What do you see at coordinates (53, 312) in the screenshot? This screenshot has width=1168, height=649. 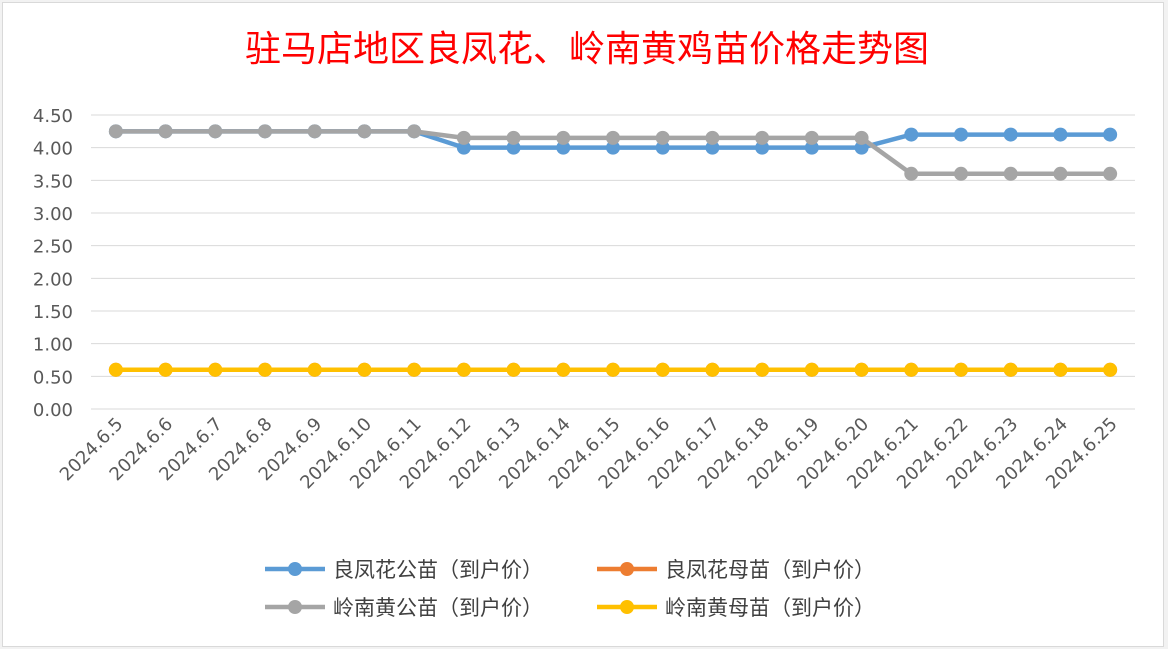 I see `y-tick-label: 1.50` at bounding box center [53, 312].